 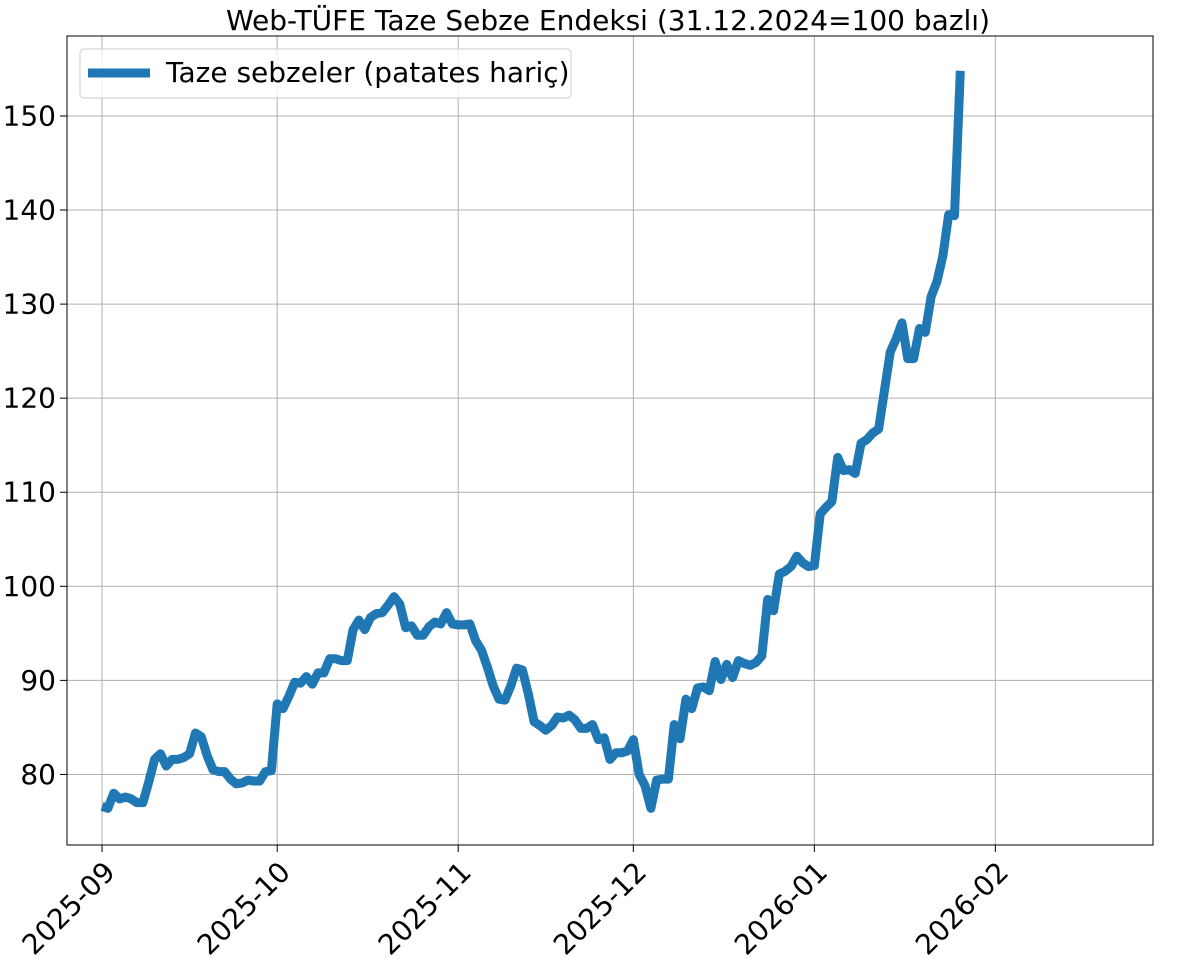 I want to click on y-tick-label: 80, so click(x=38, y=774).